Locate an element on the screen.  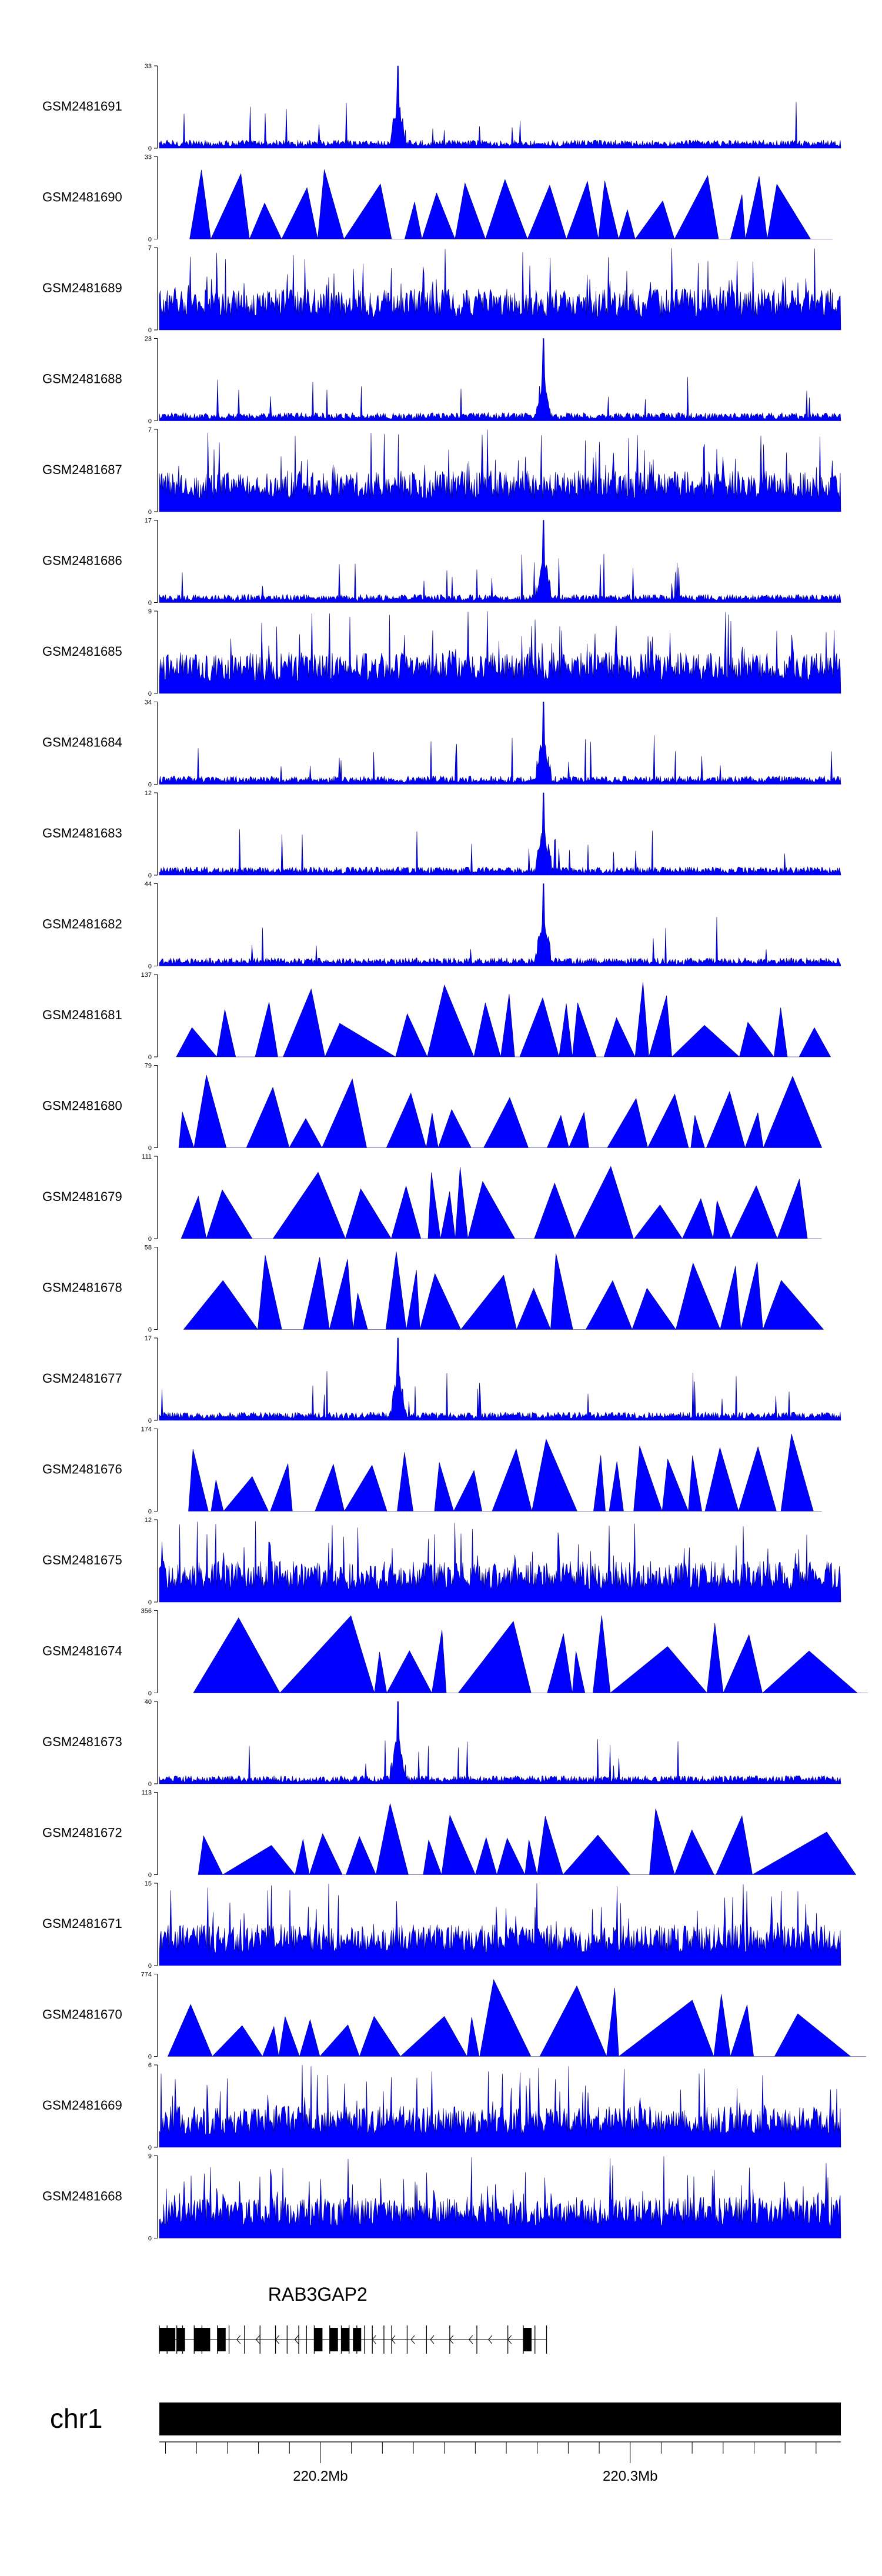
track-label: GSM2481679 is located at coordinates (82, 1196).